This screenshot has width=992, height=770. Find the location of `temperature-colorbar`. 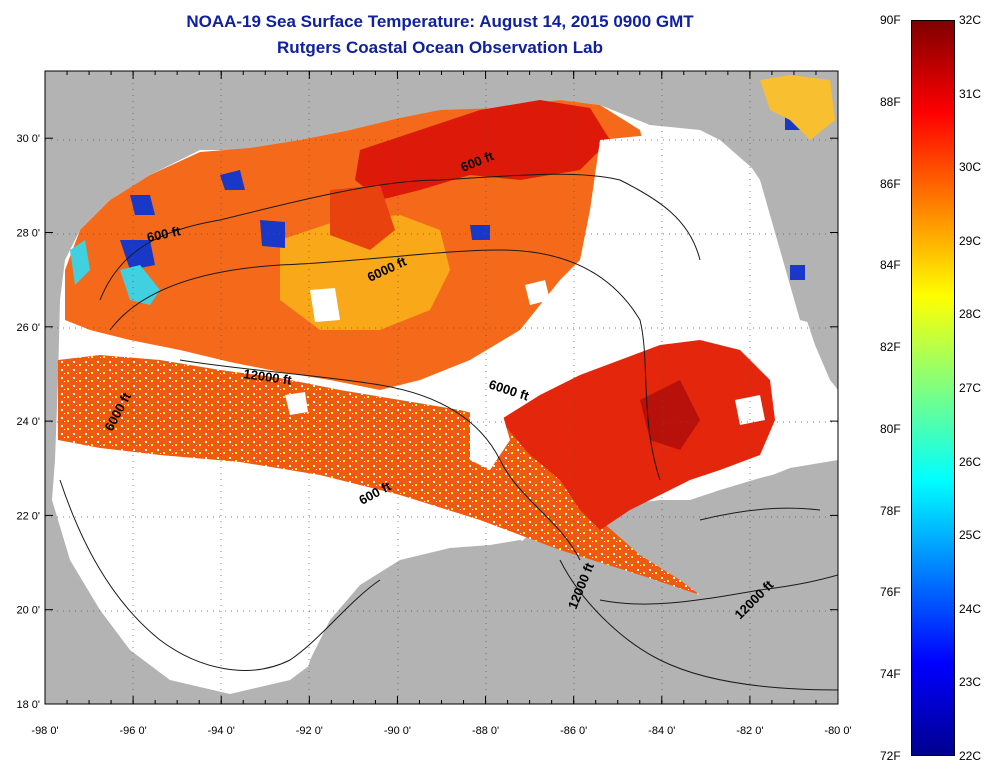

temperature-colorbar is located at coordinates (933, 388).